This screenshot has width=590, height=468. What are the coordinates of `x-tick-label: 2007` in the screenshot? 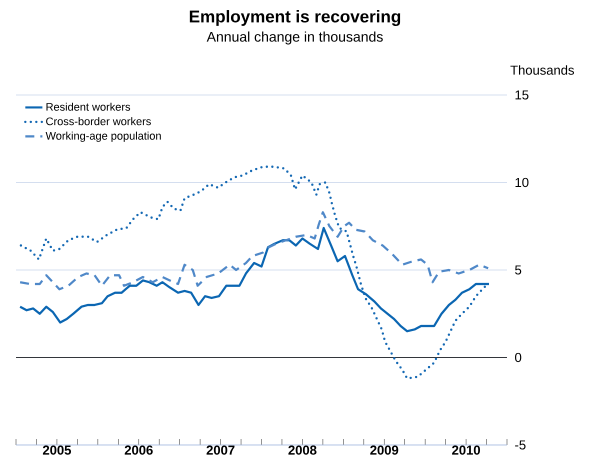 It's located at (220, 450).